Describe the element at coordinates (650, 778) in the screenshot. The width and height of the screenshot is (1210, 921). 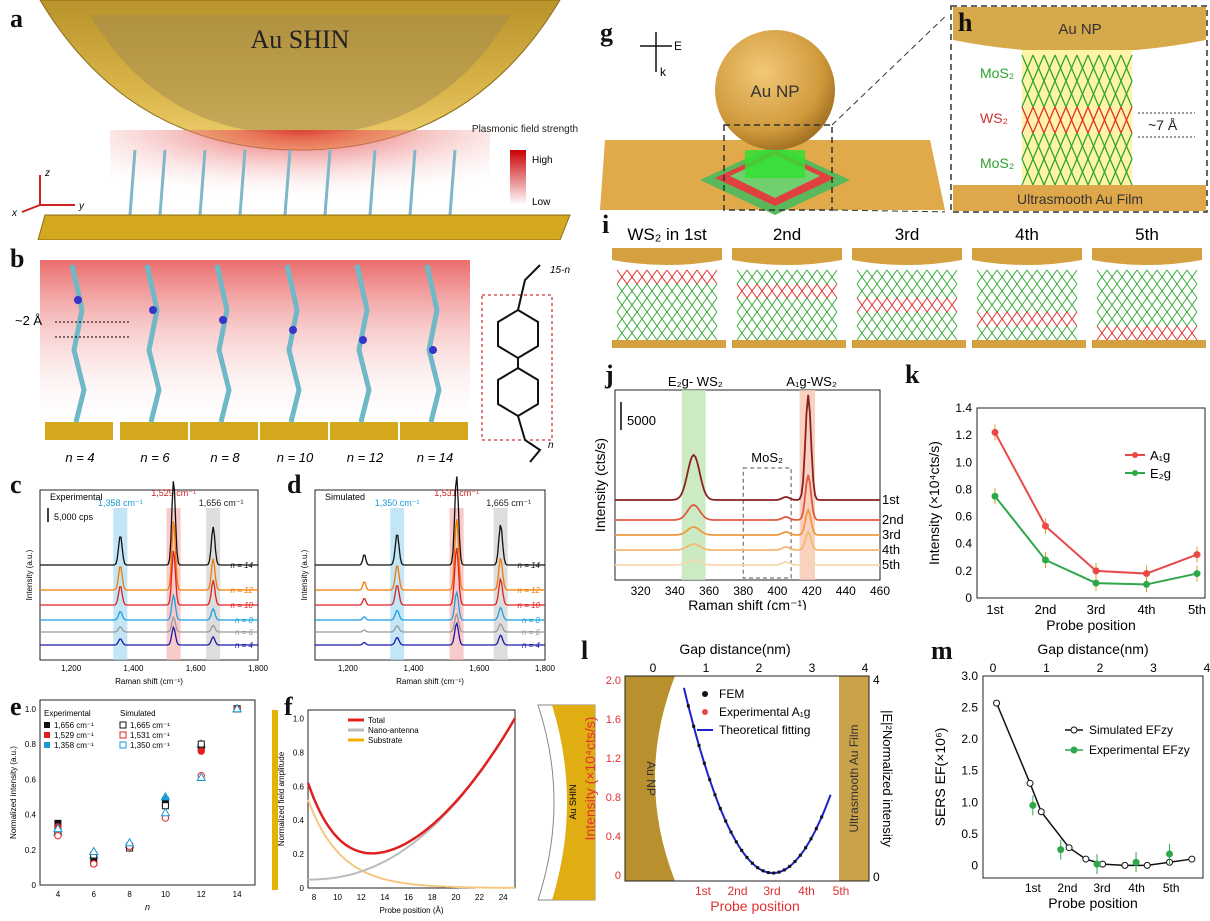
I see `np-region` at that location.